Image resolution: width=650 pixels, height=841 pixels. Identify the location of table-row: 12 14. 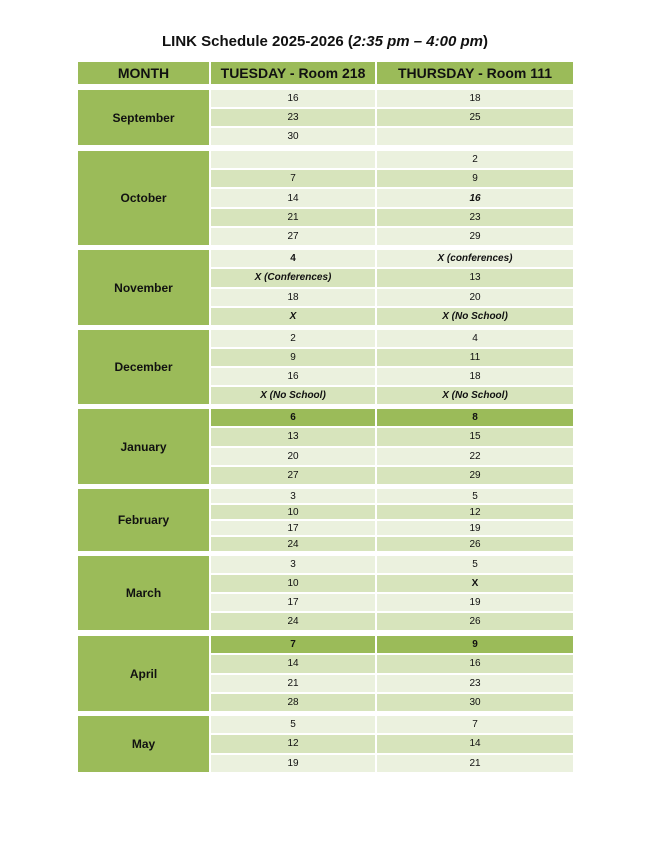
(392, 744).